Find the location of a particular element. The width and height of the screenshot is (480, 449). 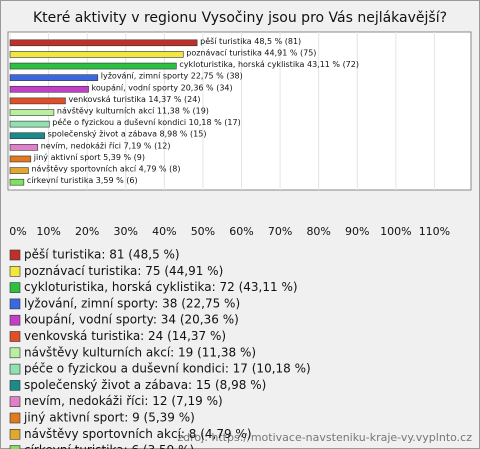

legend-label: nevím, nedokáži říci: 12 (7,19 %) is located at coordinates (123, 401).